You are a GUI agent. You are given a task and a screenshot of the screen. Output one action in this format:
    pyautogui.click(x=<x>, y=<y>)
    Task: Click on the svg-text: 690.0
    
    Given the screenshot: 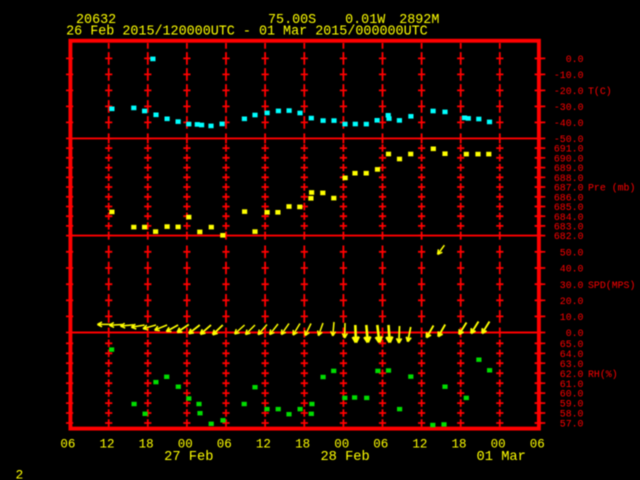 What is the action you would take?
    pyautogui.click(x=569, y=158)
    